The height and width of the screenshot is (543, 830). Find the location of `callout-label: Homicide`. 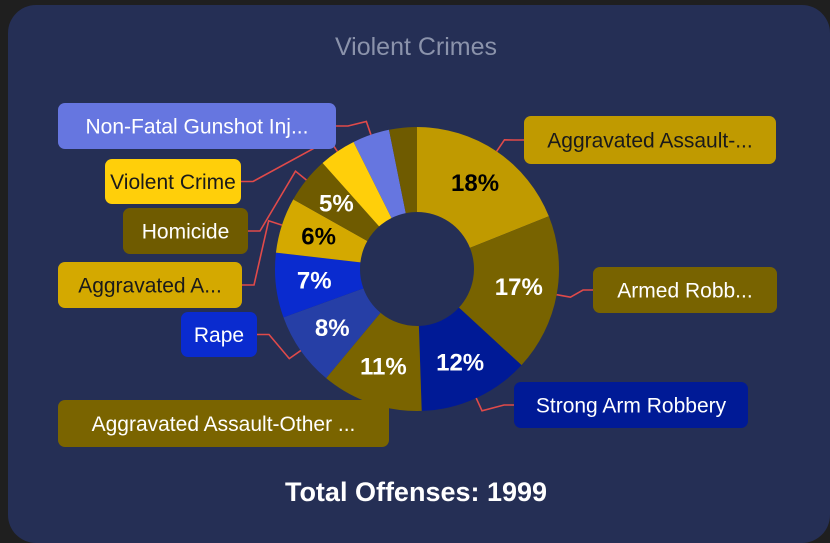

callout-label: Homicide is located at coordinates (186, 232).